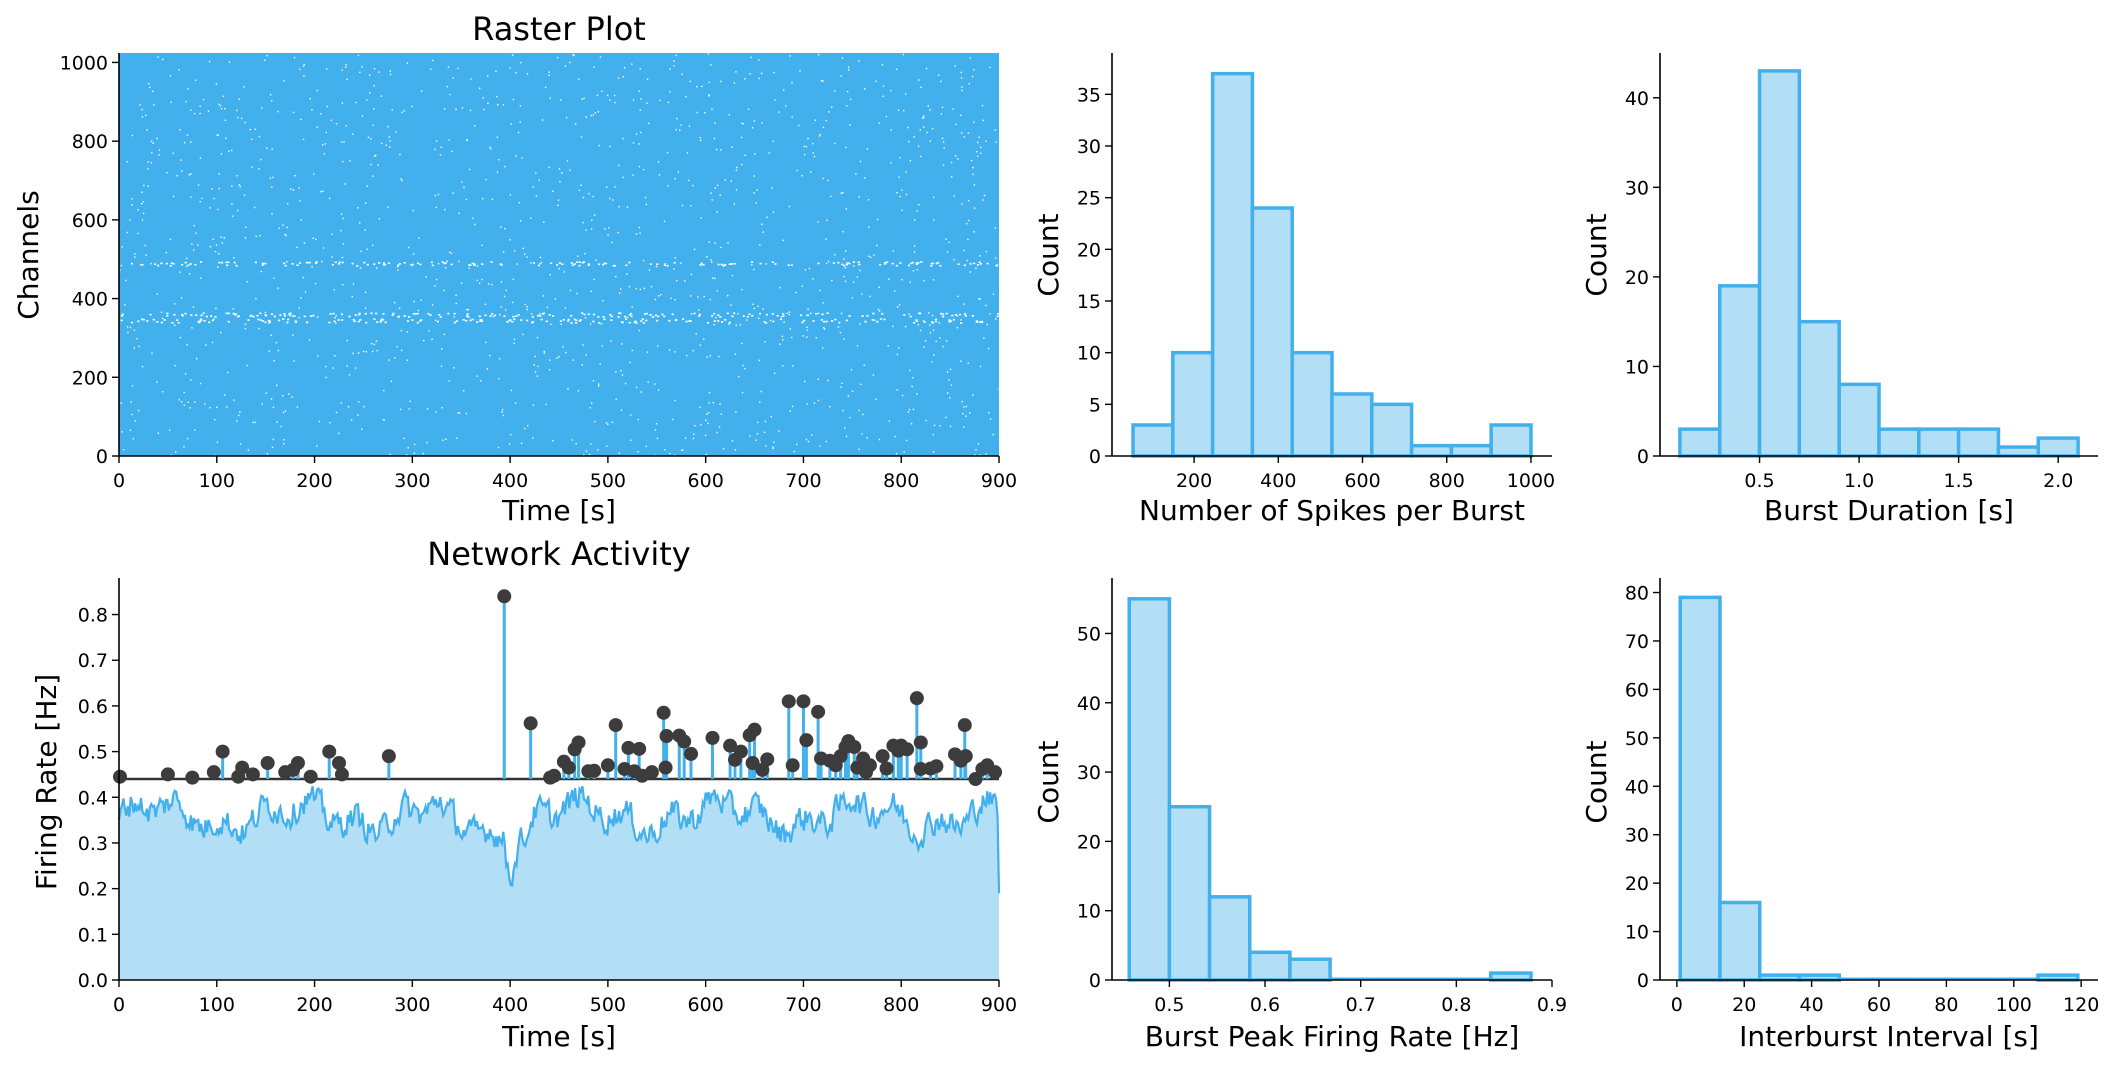  I want to click on y-tick-label: 0, so click(1095, 457).